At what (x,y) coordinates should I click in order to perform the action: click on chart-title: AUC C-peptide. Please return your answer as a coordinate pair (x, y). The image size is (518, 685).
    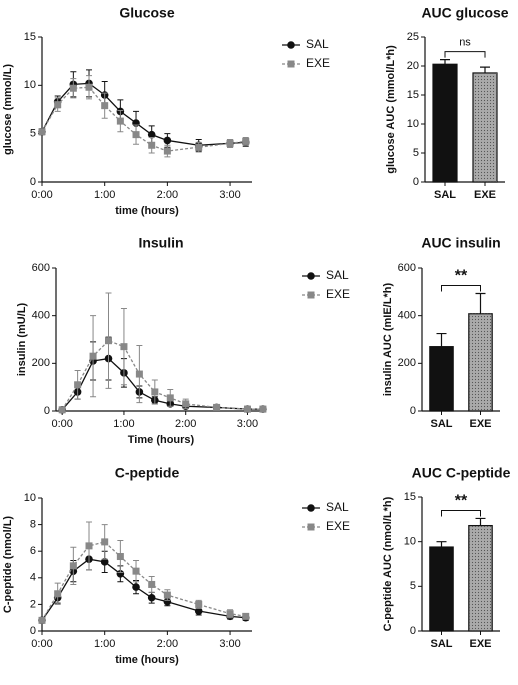
    Looking at the image, I should click on (461, 473).